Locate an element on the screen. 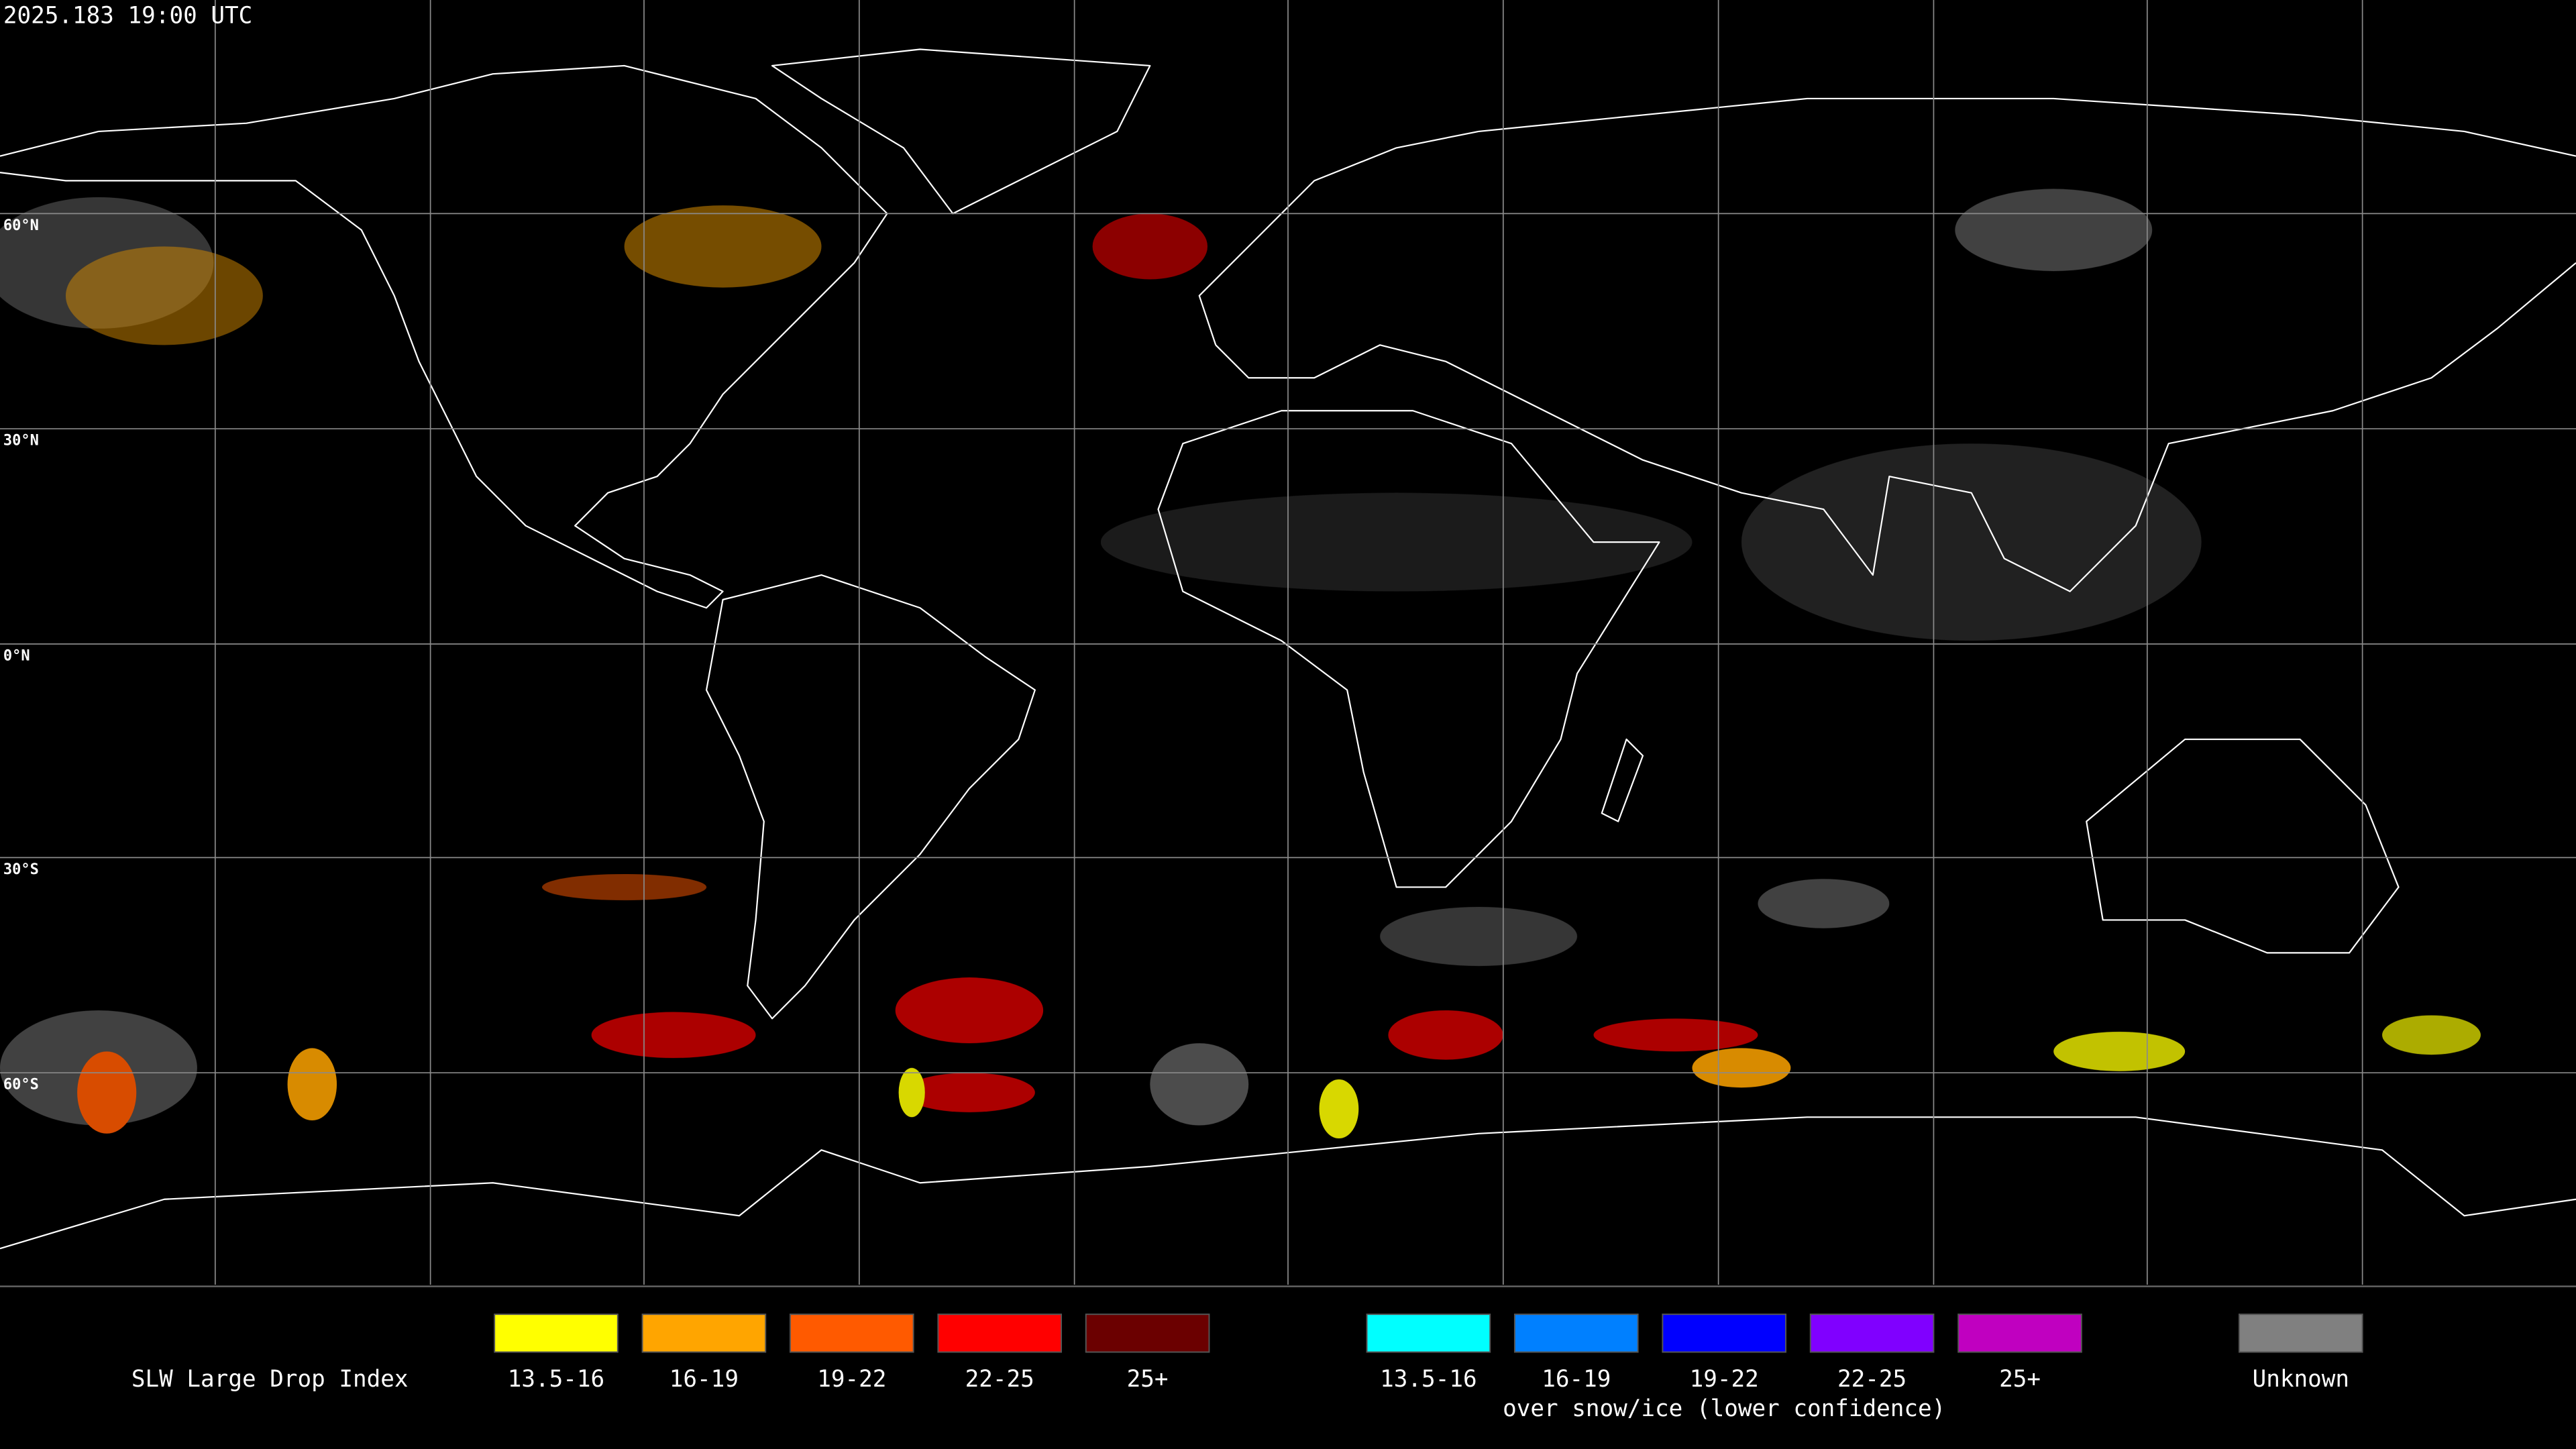  greenland-coast is located at coordinates (961, 131).